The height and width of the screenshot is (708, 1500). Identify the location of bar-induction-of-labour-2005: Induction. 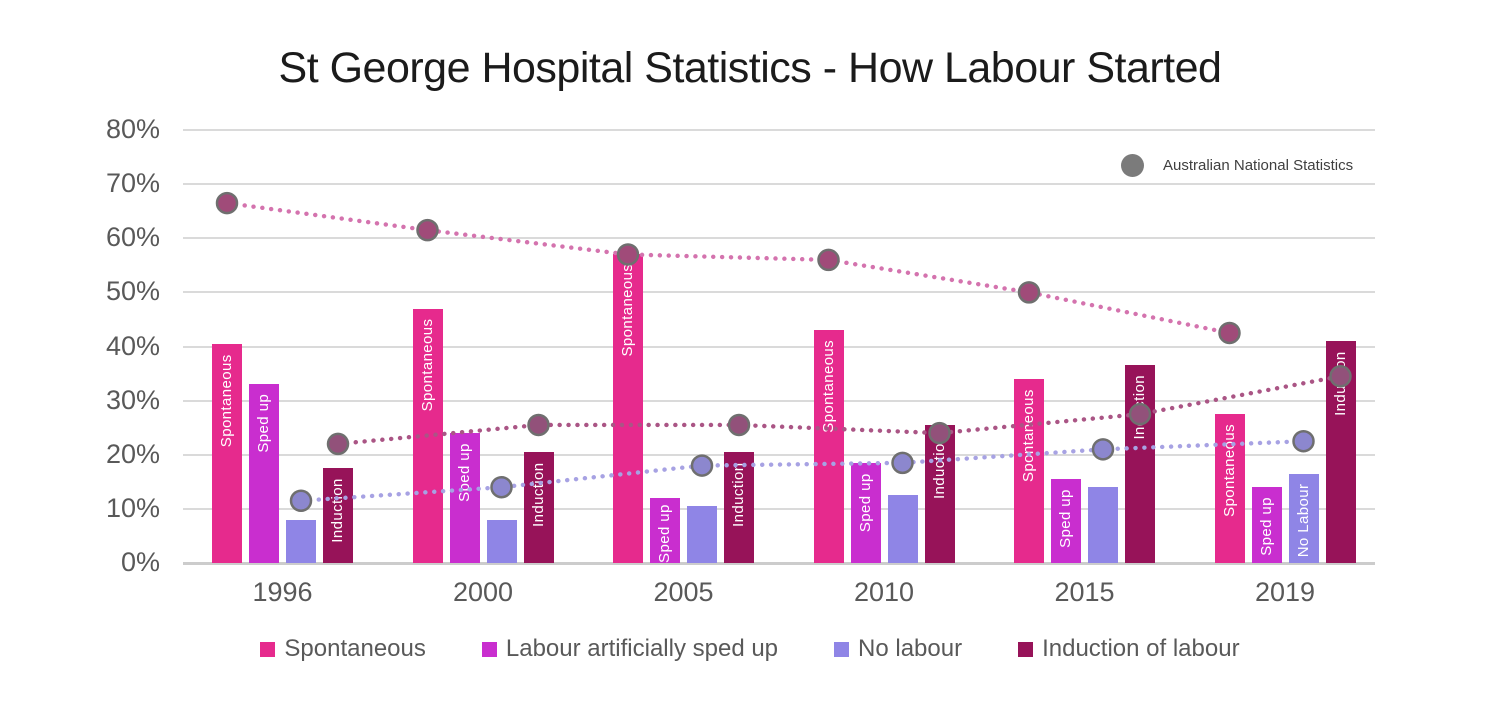
(739, 507).